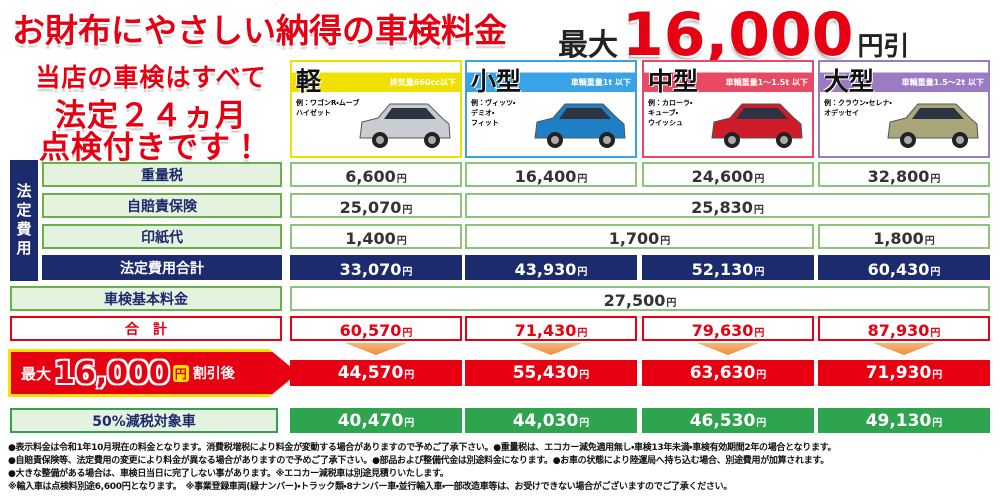 This screenshot has width=1000, height=497. What do you see at coordinates (670, 103) in the screenshot?
I see `vehicle-example: 例：カローラ・` at bounding box center [670, 103].